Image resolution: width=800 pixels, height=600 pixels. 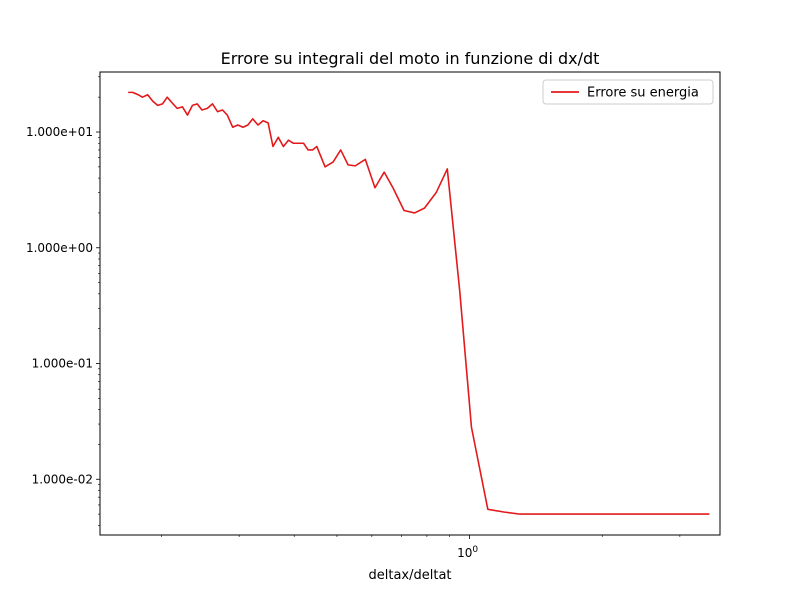 What do you see at coordinates (409, 575) in the screenshot?
I see `x-axis-label: deltax/deltat` at bounding box center [409, 575].